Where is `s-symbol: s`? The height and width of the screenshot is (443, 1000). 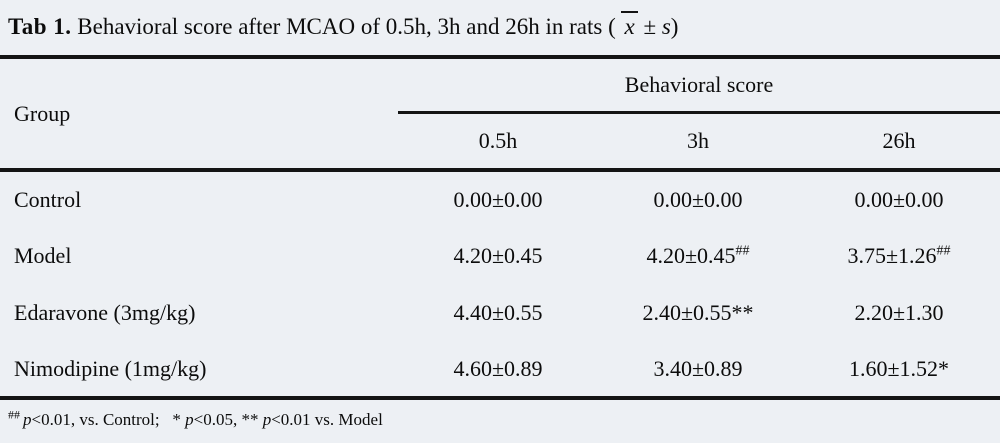
s-symbol: s is located at coordinates (666, 26).